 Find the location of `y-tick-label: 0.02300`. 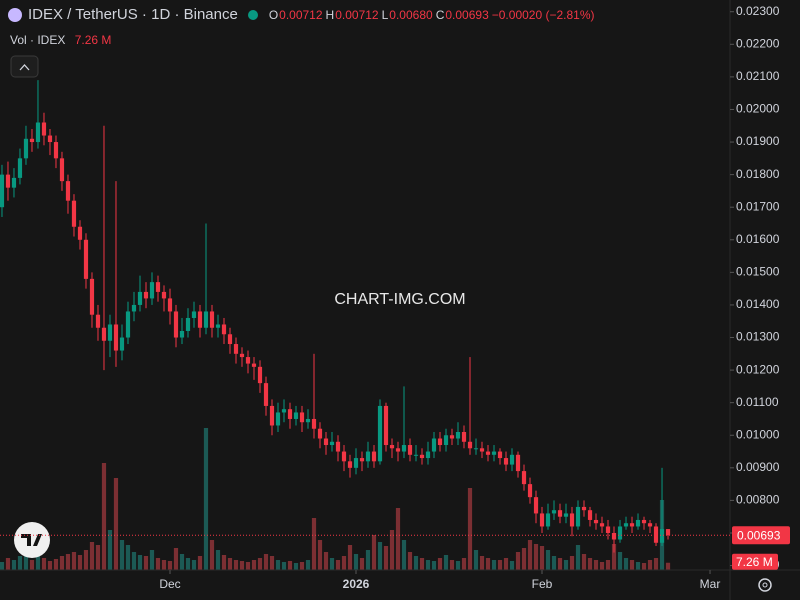

y-tick-label: 0.02300 is located at coordinates (758, 11).